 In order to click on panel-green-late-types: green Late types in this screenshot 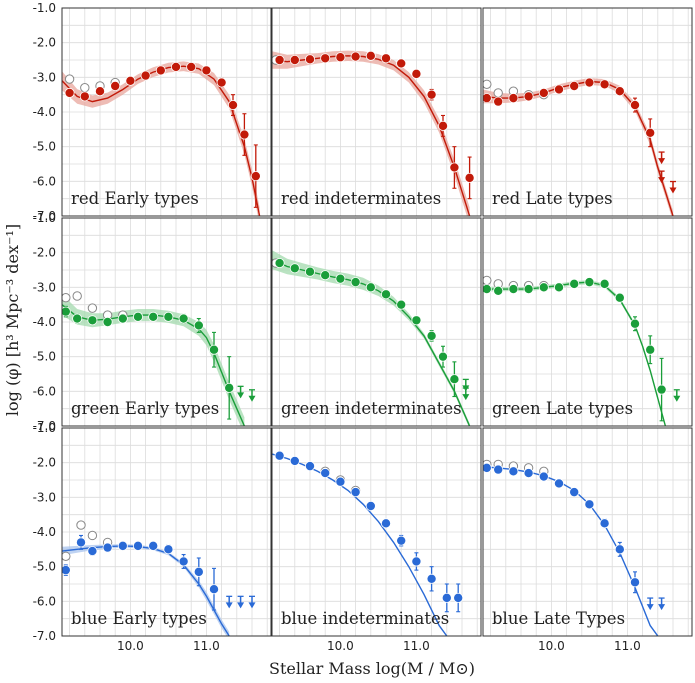, I will do `click(587, 322)`.